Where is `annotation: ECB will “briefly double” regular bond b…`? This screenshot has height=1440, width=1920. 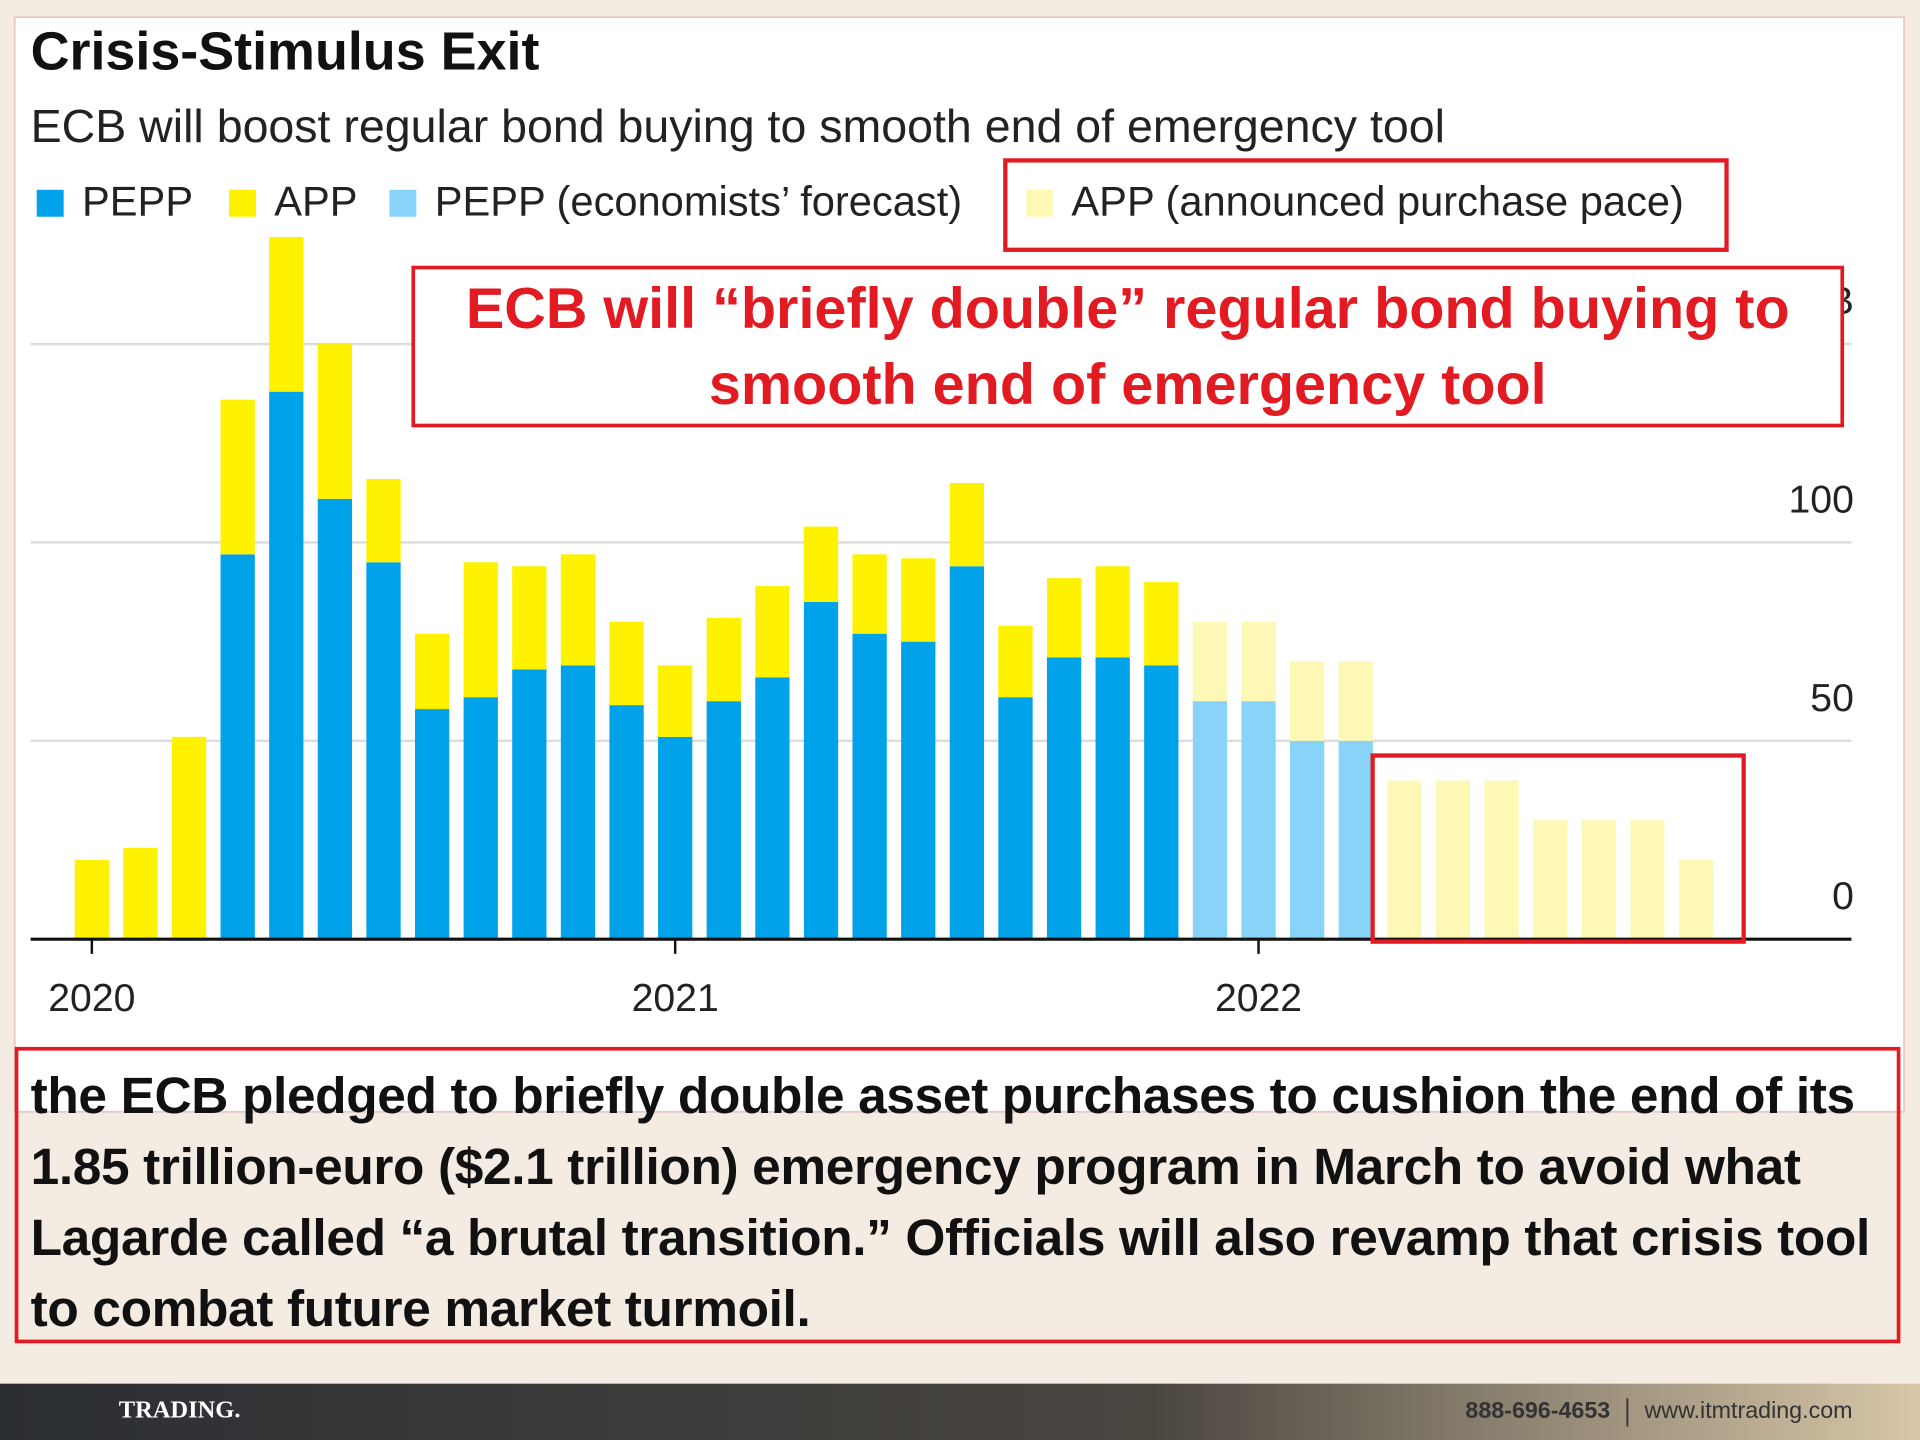
annotation: ECB will “briefly double” regular bond b… is located at coordinates (1128, 346).